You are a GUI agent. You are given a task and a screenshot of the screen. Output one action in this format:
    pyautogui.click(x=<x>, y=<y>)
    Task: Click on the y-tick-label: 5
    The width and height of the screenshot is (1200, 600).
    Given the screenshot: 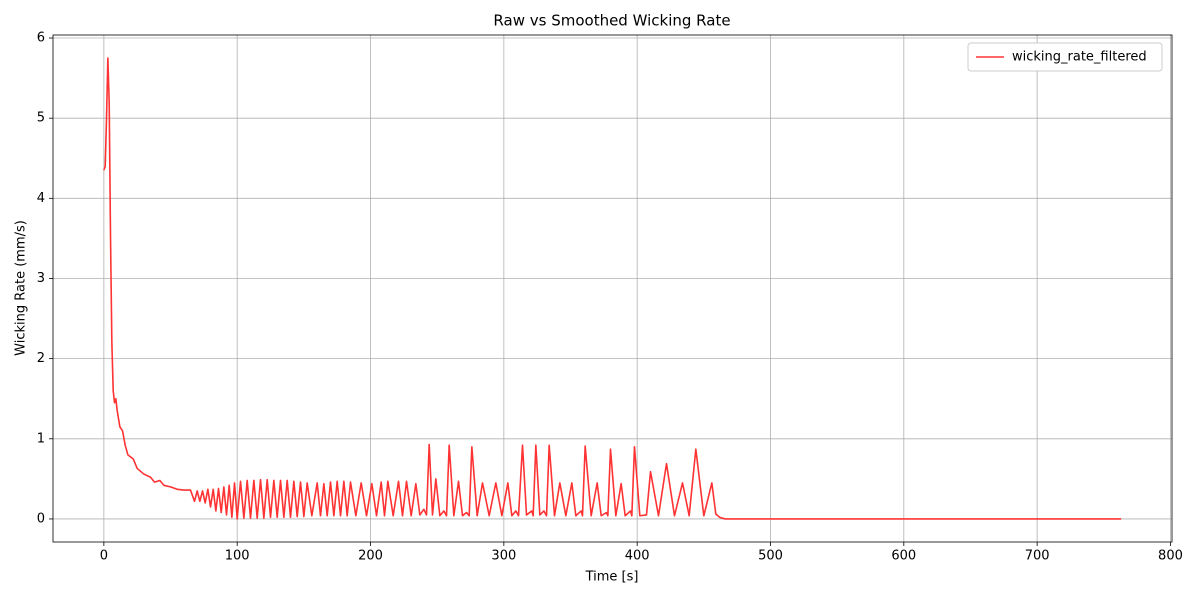 What is the action you would take?
    pyautogui.click(x=41, y=118)
    